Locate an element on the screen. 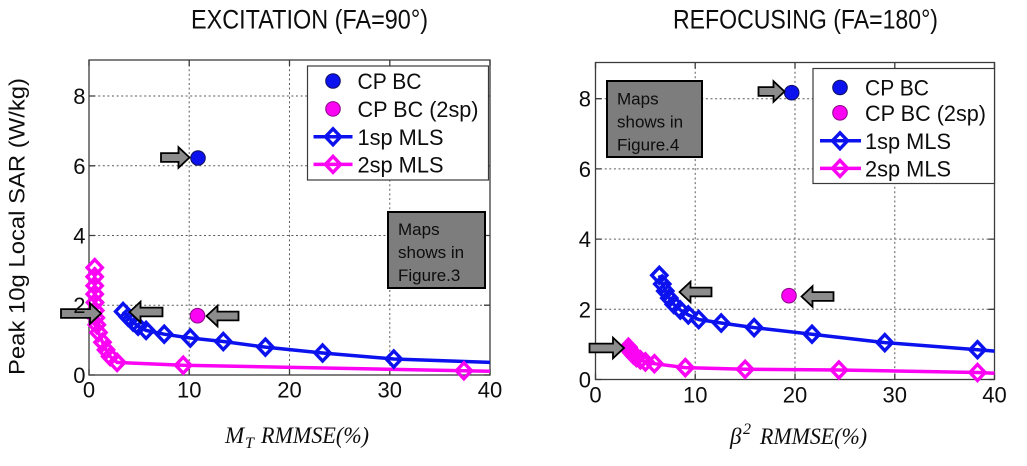  svg-text: EXCITATION (FA=90°) is located at coordinates (309, 20).